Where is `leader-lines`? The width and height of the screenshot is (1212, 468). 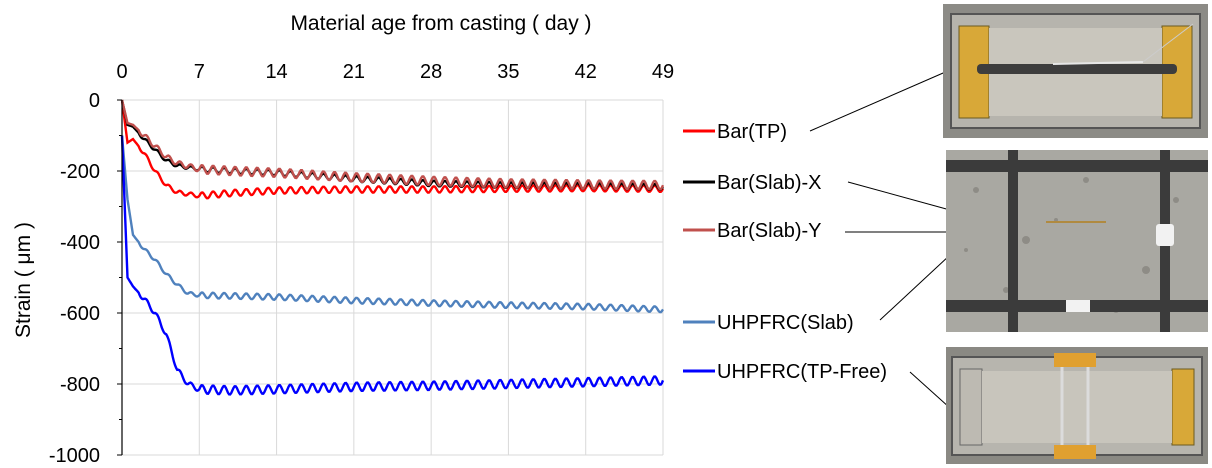
leader-lines is located at coordinates (880, 239).